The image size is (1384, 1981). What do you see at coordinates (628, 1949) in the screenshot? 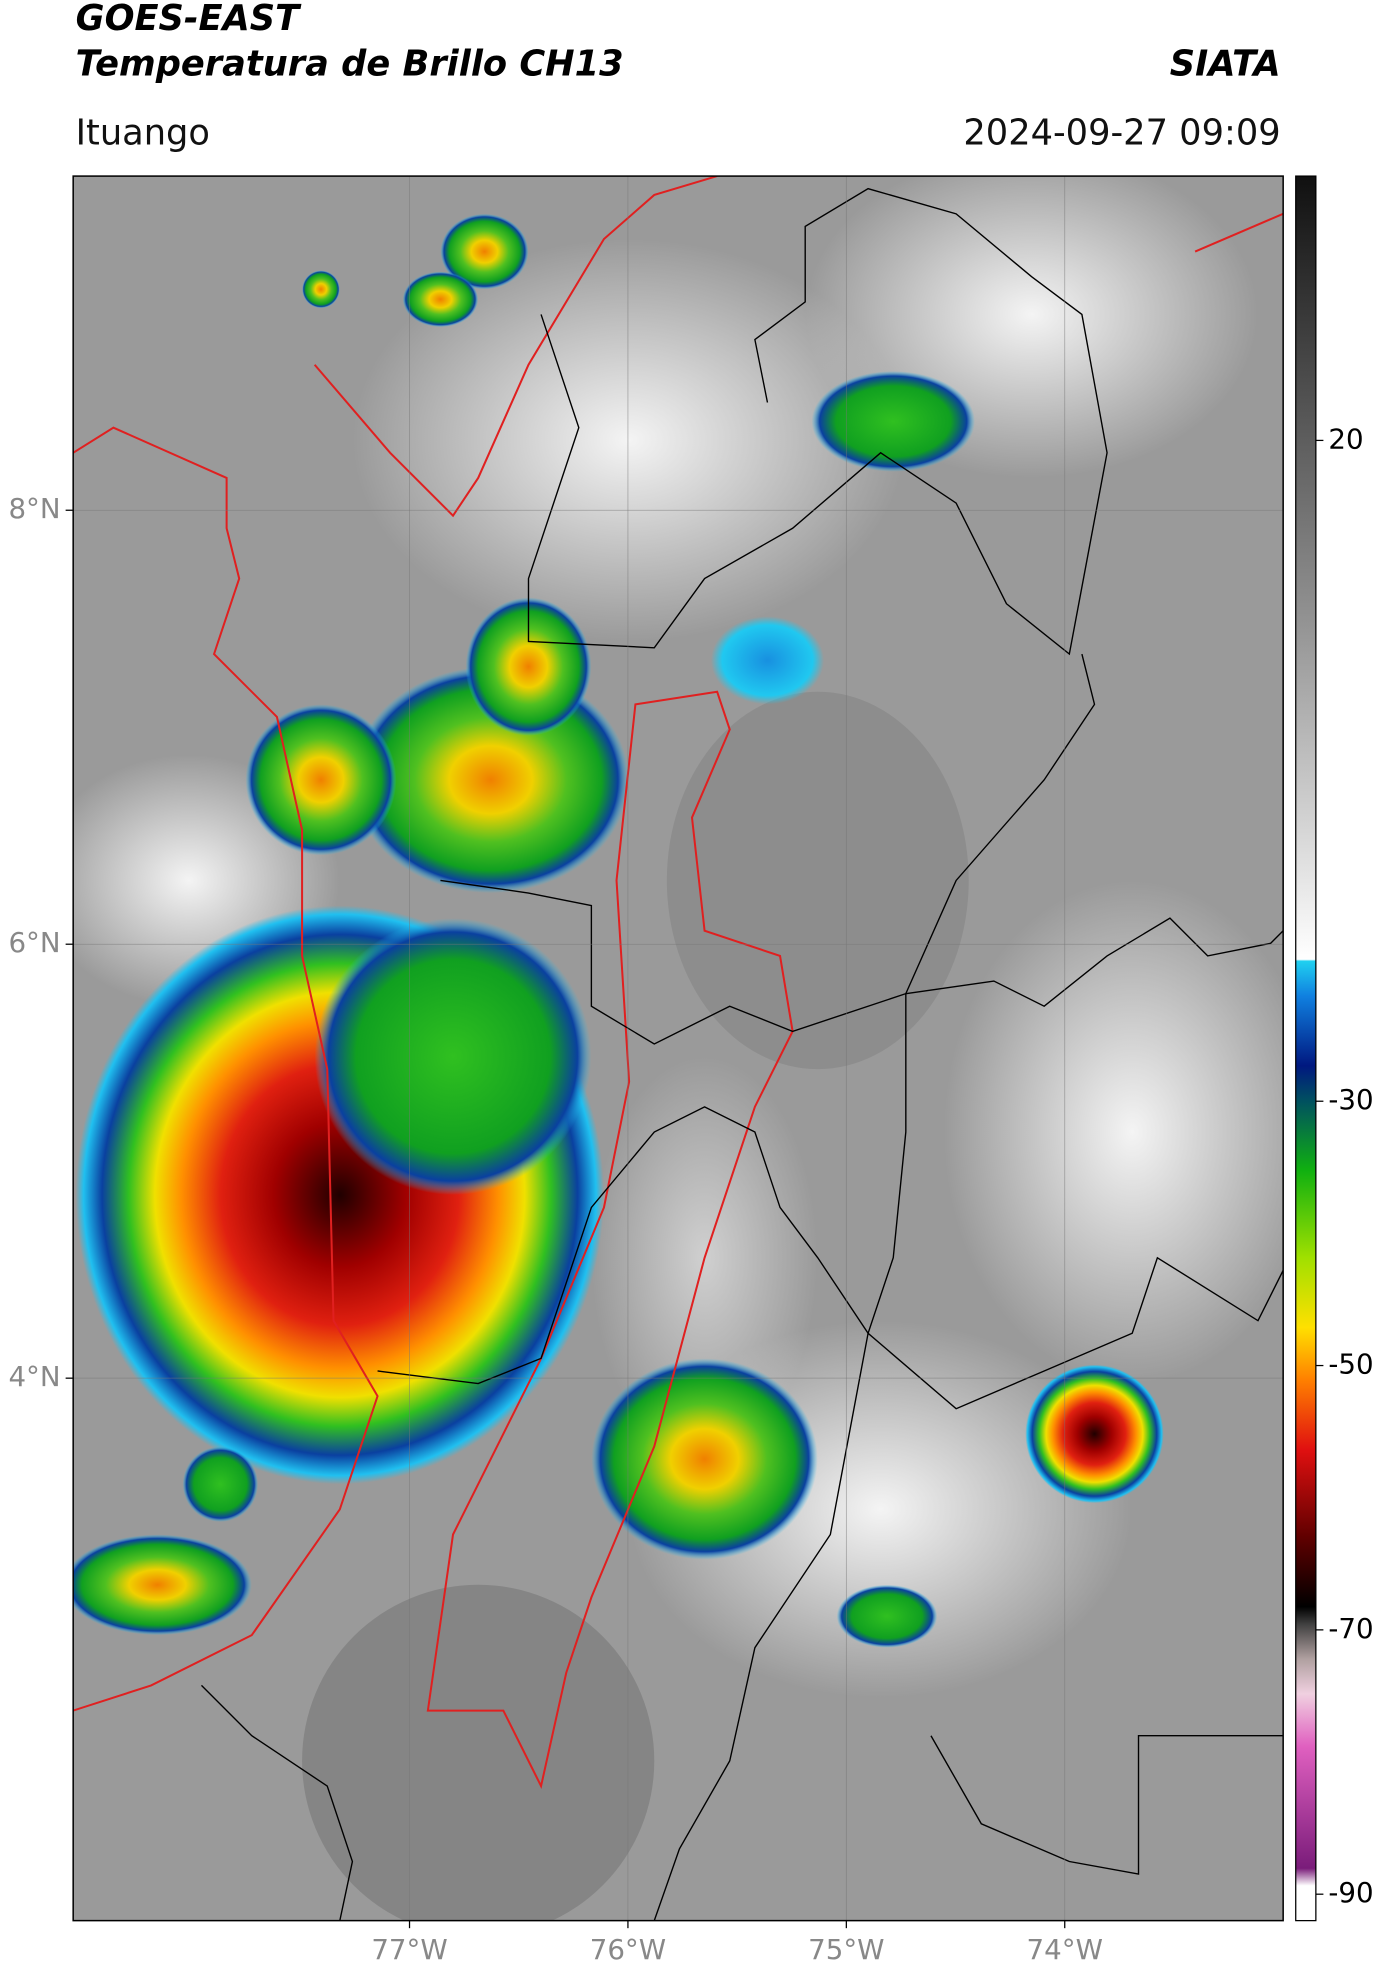
I see `x-tick-label: 76°W` at bounding box center [628, 1949].